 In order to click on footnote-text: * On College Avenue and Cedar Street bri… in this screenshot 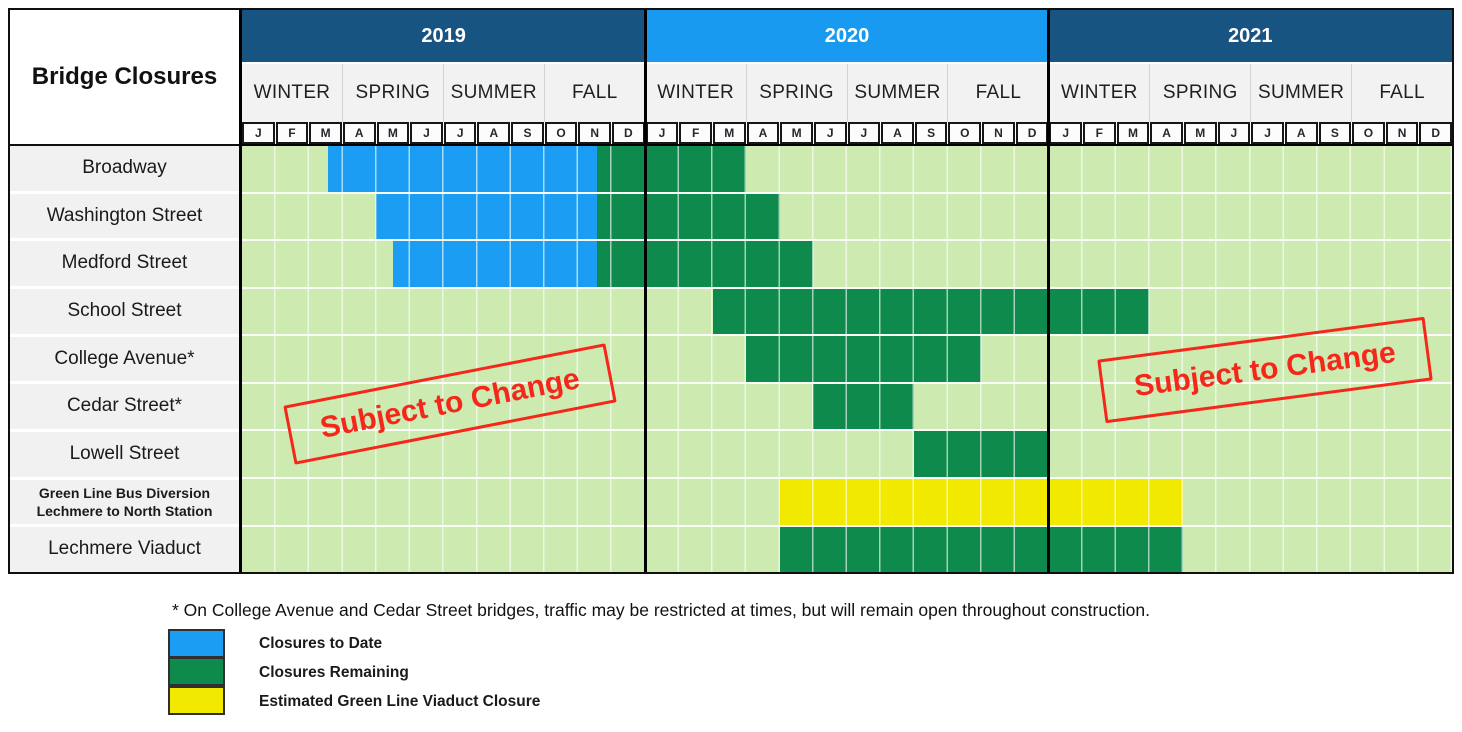, I will do `click(661, 610)`.